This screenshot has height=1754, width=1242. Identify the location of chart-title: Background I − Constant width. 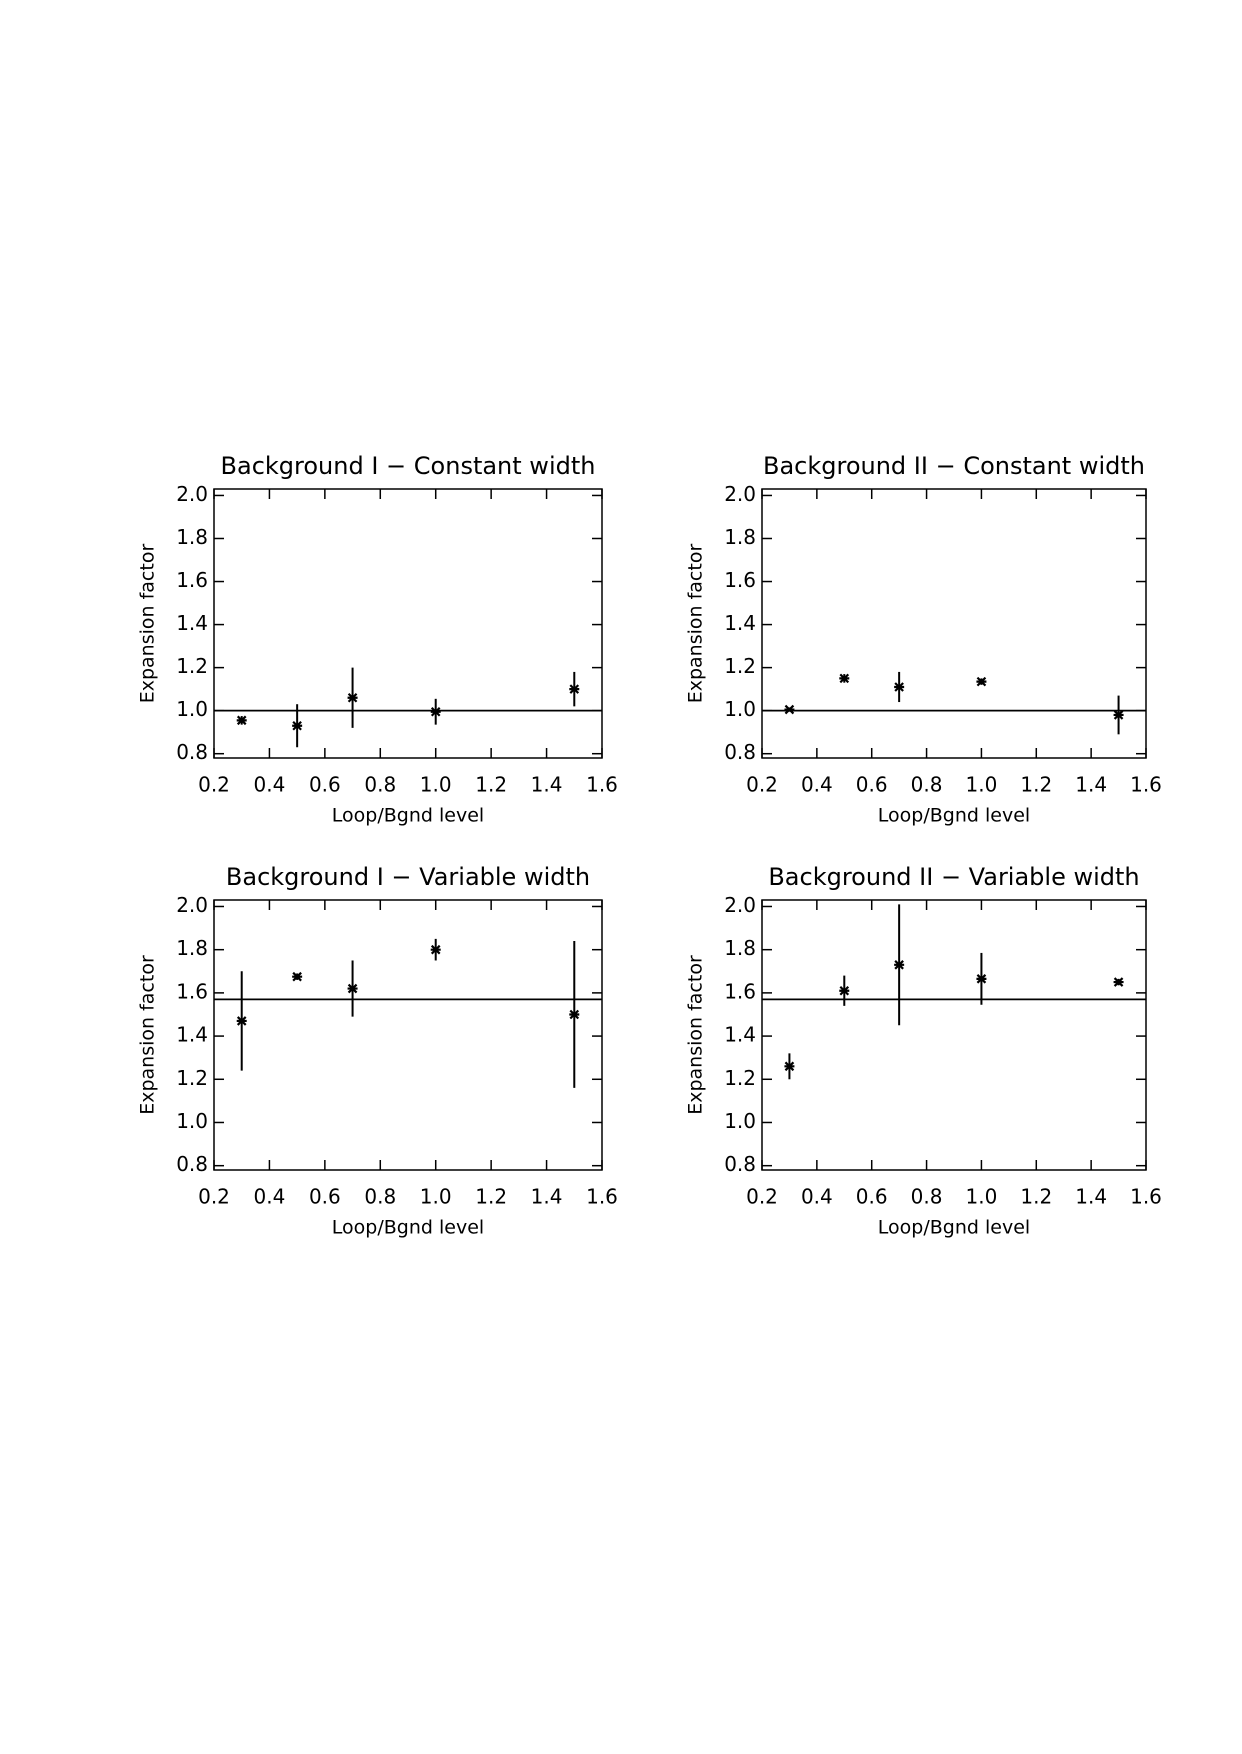
(408, 466).